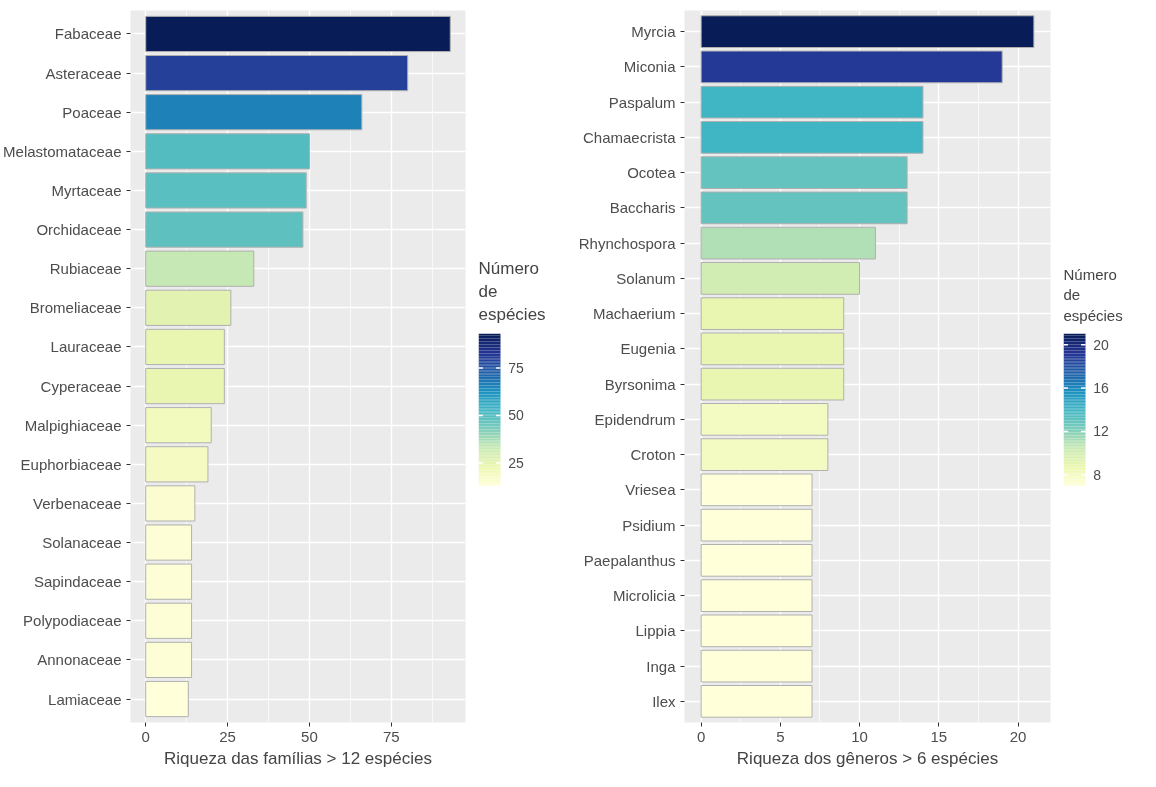 The width and height of the screenshot is (1156, 787). What do you see at coordinates (1101, 431) in the screenshot?
I see `color-bar-label: 12` at bounding box center [1101, 431].